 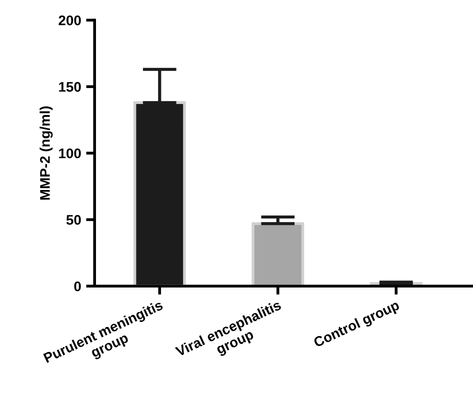 I want to click on y-axis-title: MMP-2 (ng/ml), so click(x=46, y=153).